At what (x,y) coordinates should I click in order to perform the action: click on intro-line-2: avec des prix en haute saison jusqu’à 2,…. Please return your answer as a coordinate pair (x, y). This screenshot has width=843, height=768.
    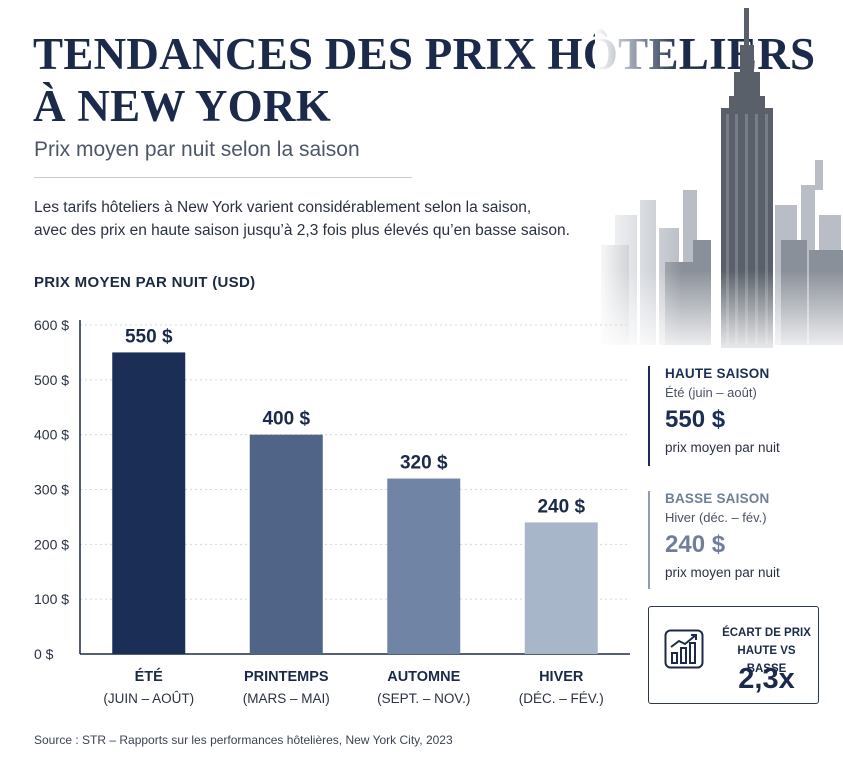
    Looking at the image, I should click on (302, 230).